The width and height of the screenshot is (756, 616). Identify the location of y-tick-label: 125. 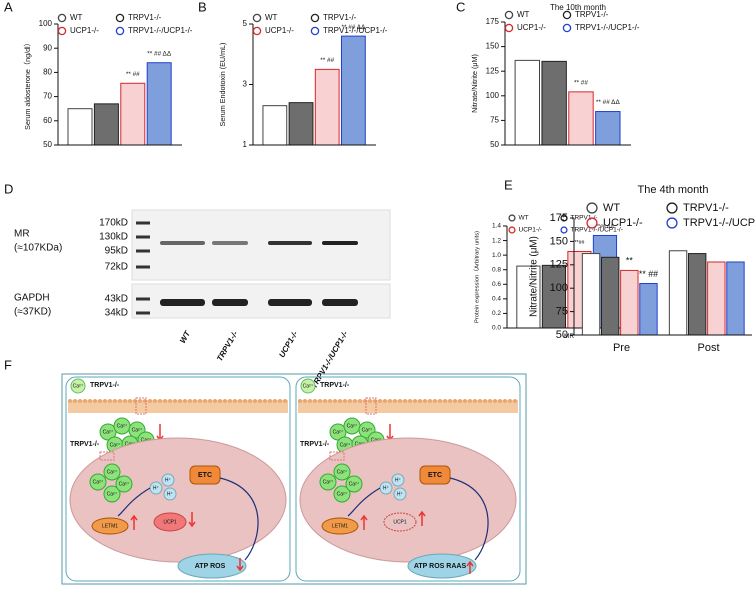
(493, 70).